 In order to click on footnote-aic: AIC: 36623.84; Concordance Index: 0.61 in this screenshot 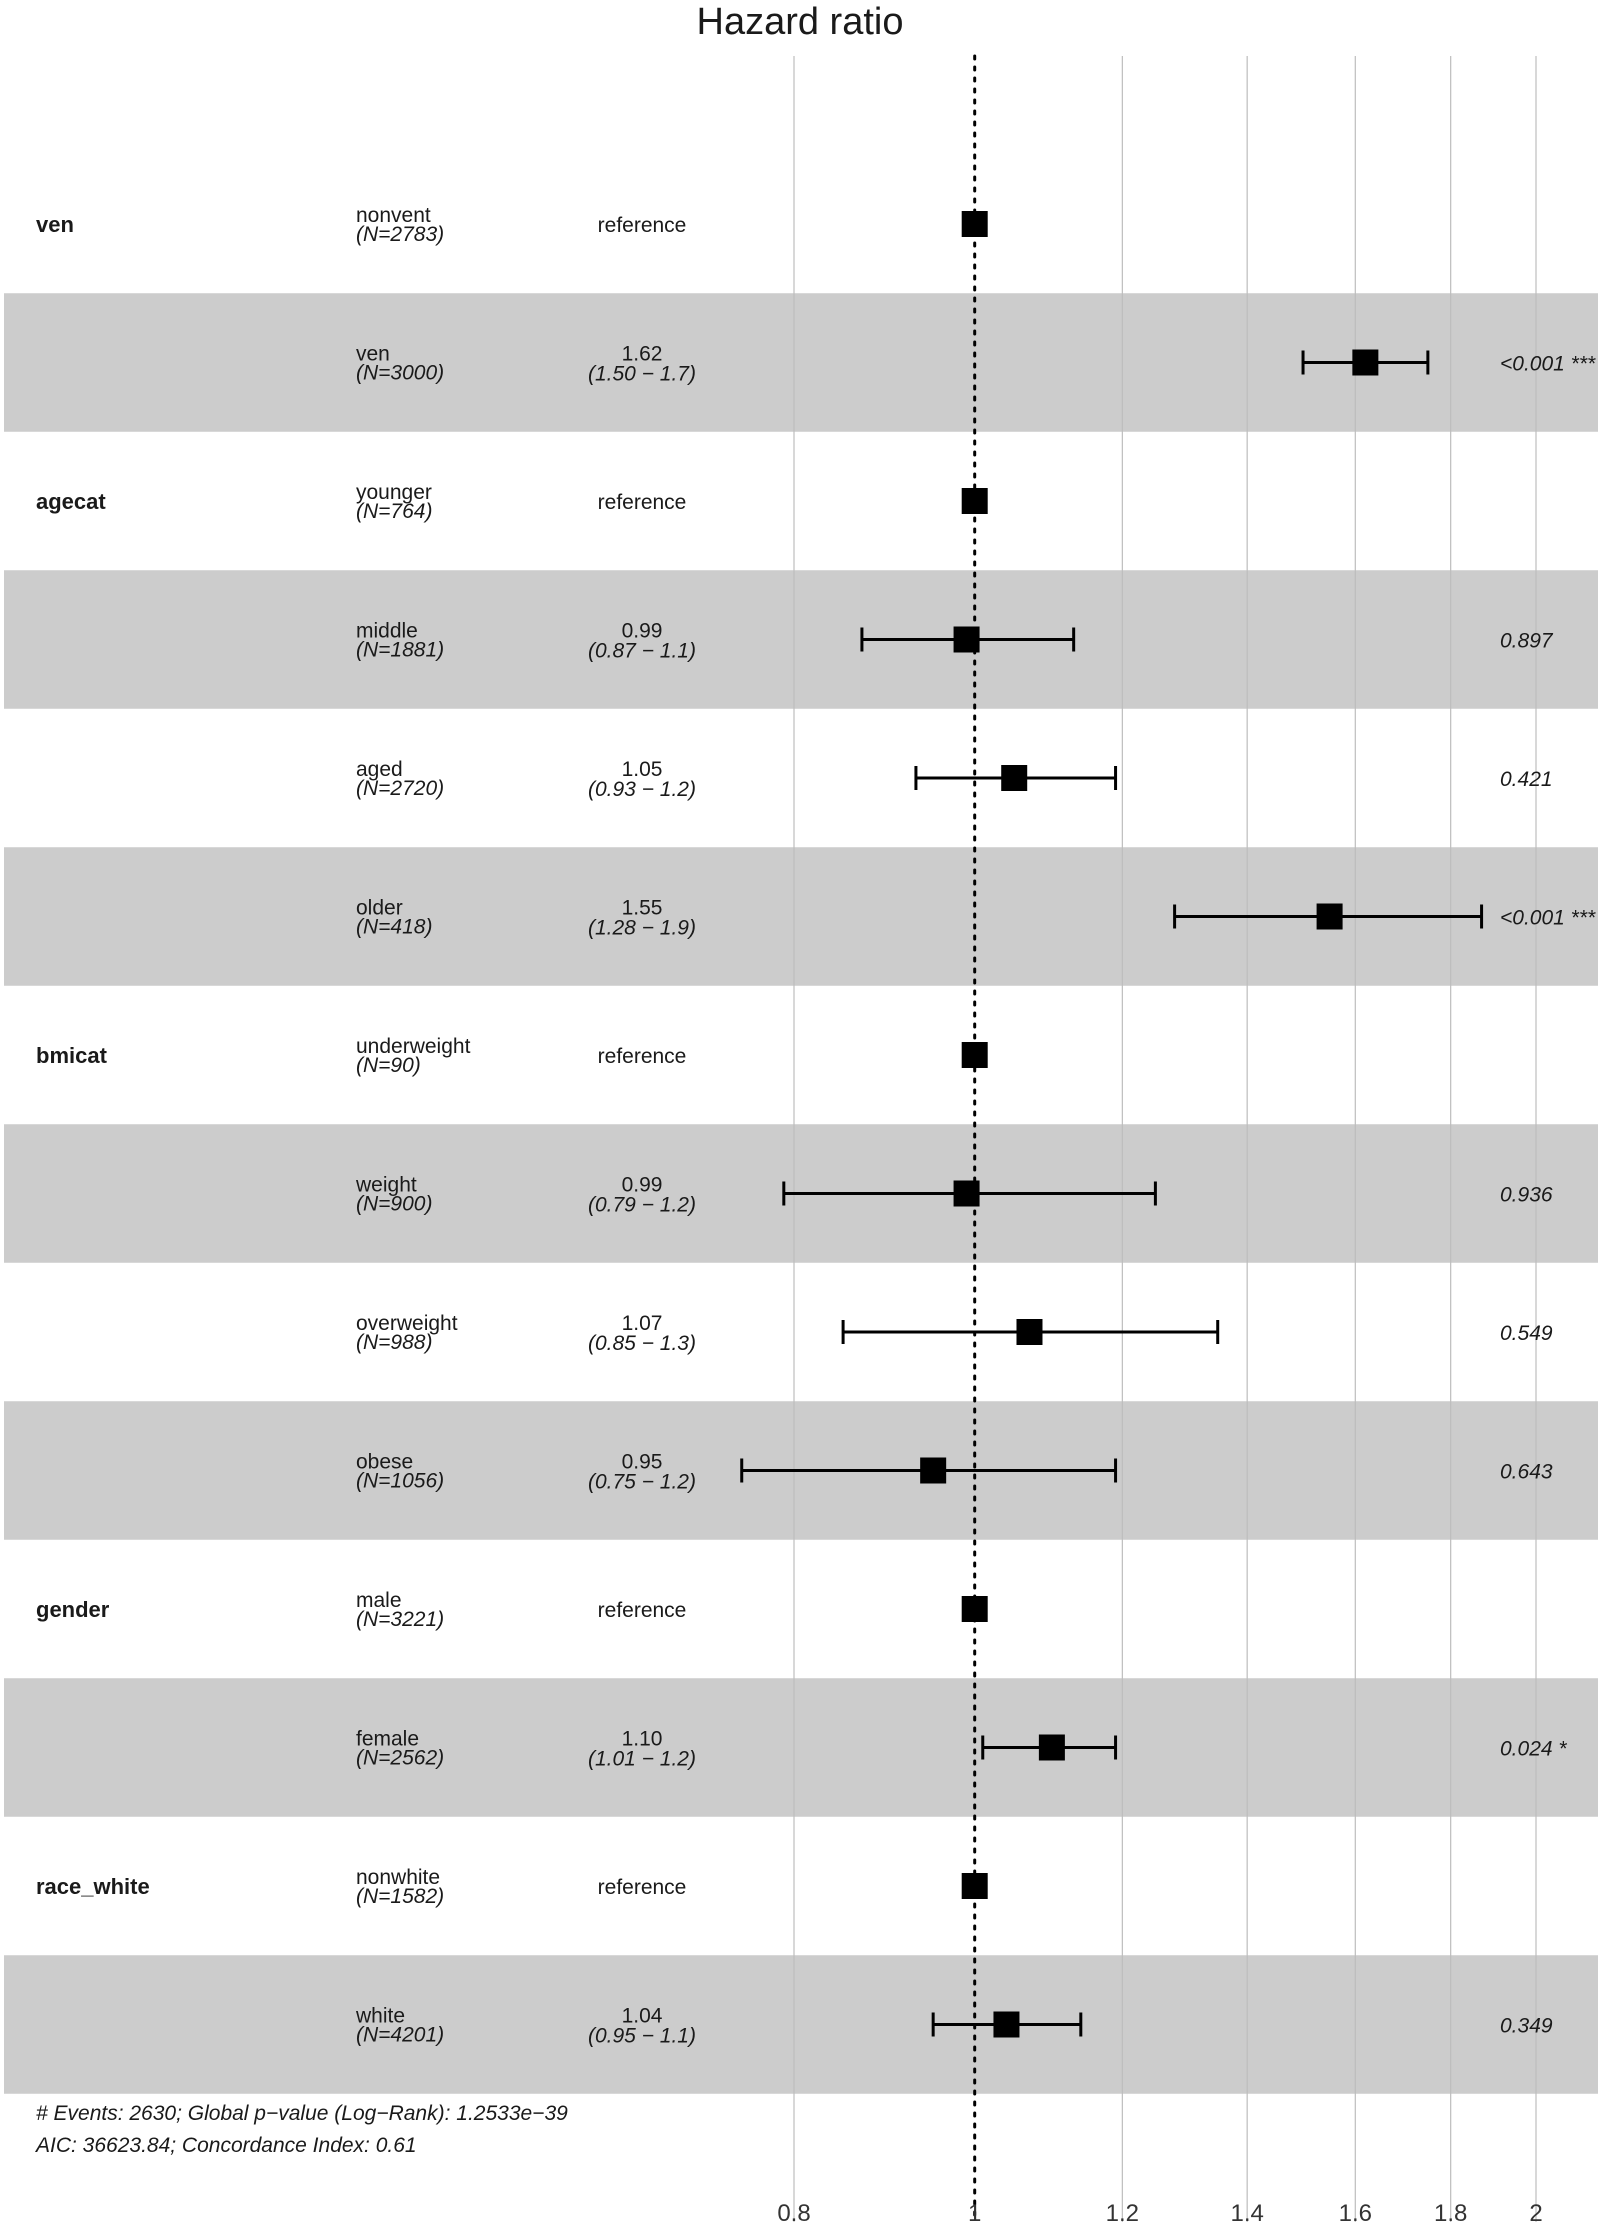, I will do `click(225, 2145)`.